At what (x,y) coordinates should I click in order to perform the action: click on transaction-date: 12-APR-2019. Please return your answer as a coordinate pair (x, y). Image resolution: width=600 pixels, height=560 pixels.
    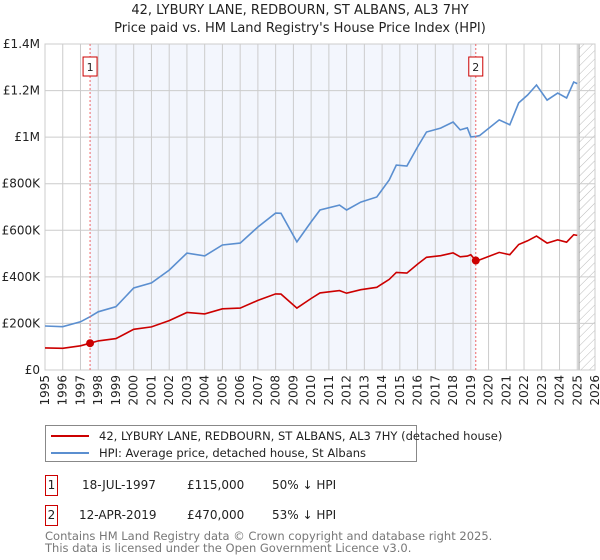
    Looking at the image, I should click on (118, 515).